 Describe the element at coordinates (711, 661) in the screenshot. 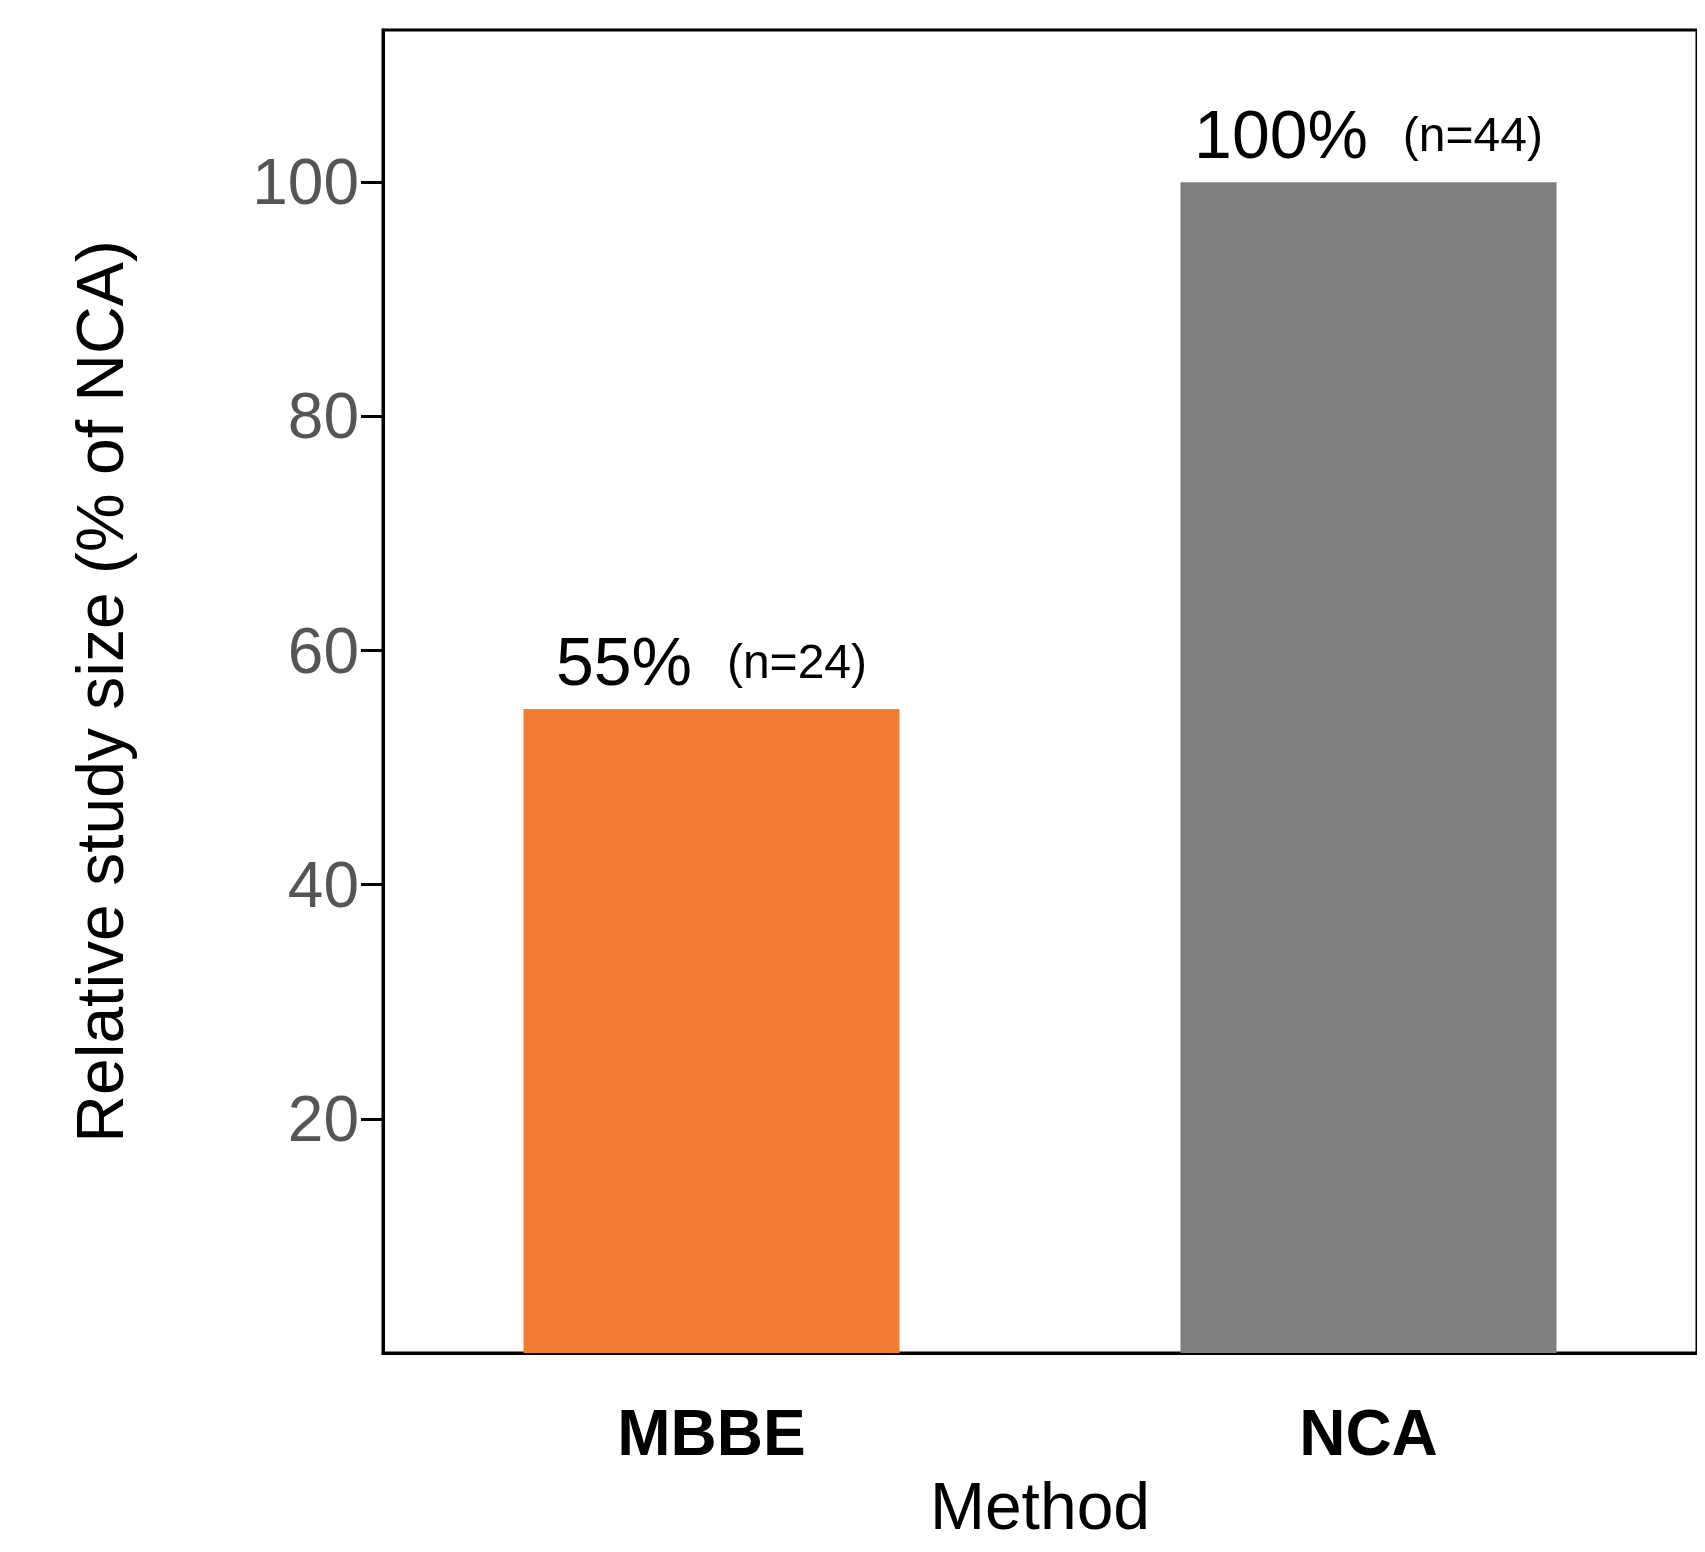

I see `data-label: 55% (n=24)` at that location.